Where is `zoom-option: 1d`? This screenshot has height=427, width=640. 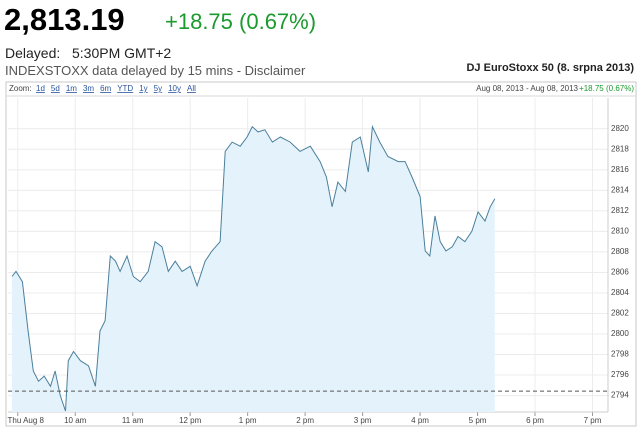
zoom-option: 1d is located at coordinates (40, 88).